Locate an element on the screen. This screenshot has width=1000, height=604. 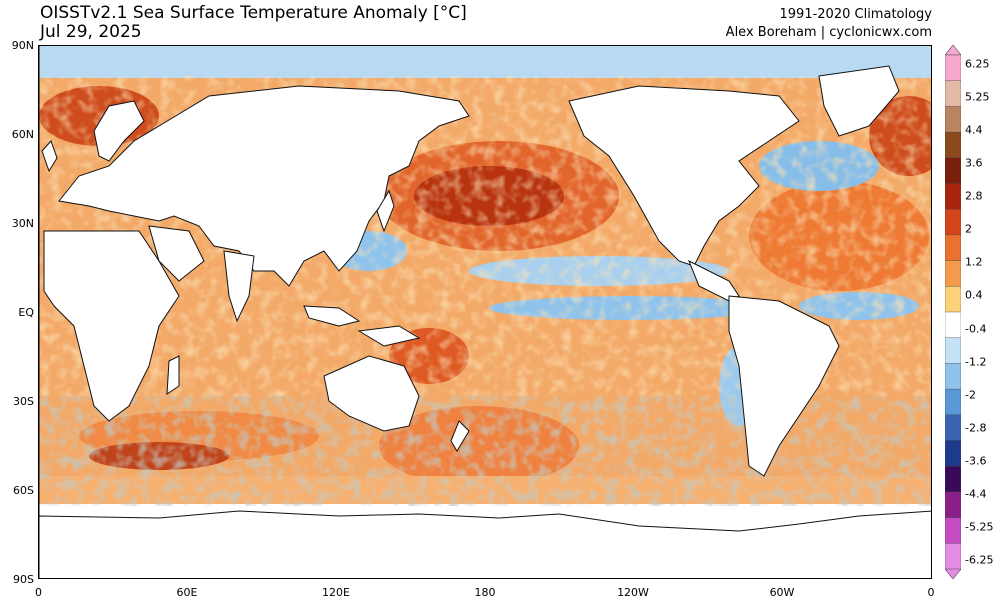
author-credit: Alex Boreham | cyclonicwx.com is located at coordinates (828, 32).